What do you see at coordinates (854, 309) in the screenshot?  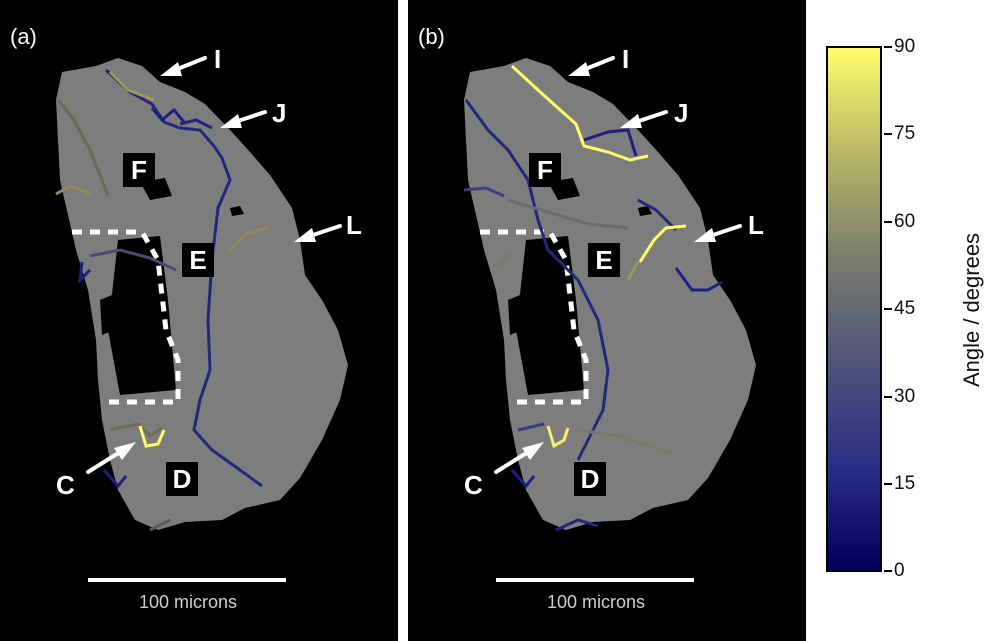 I see `colorbar` at bounding box center [854, 309].